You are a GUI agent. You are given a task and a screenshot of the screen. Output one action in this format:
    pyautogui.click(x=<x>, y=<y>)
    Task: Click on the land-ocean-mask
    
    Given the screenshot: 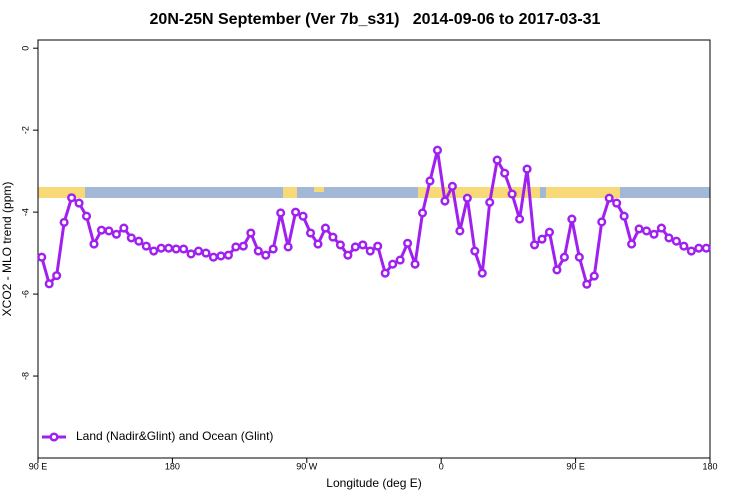 What is the action you would take?
    pyautogui.click(x=374, y=192)
    